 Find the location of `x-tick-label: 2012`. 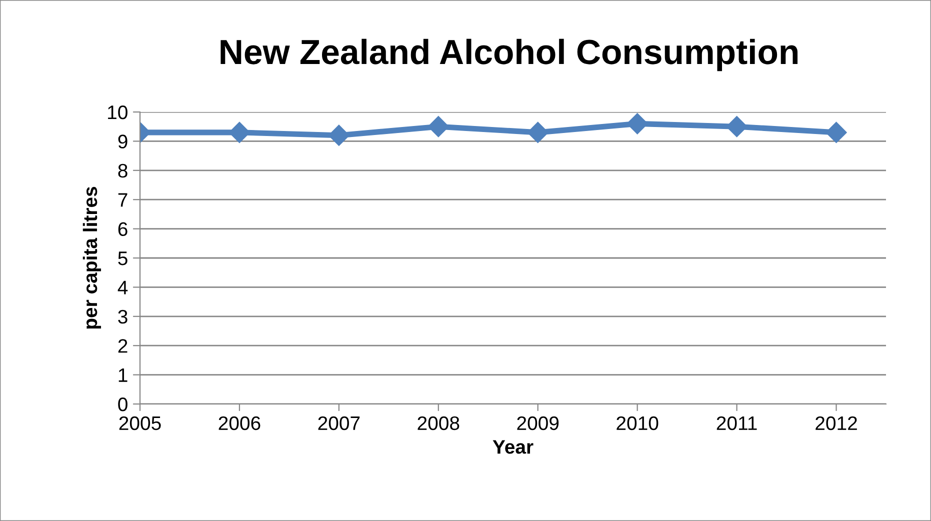

x-tick-label: 2012 is located at coordinates (836, 423).